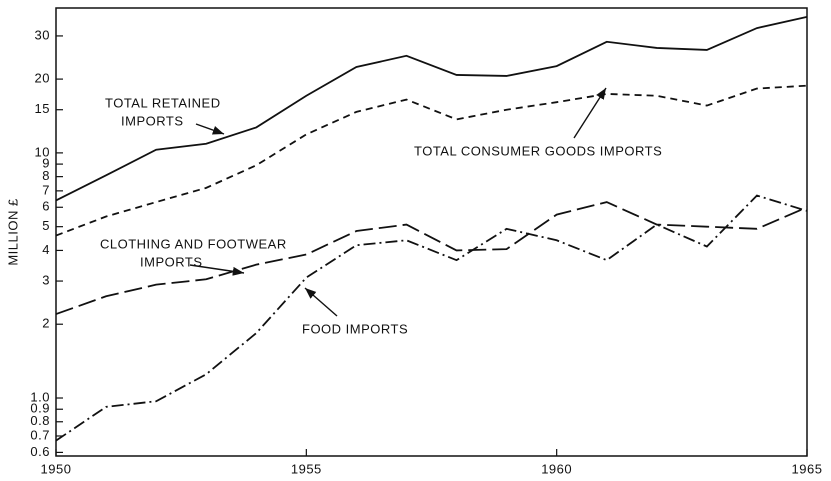  Describe the element at coordinates (42, 108) in the screenshot. I see `y-tick-label: 15` at that location.